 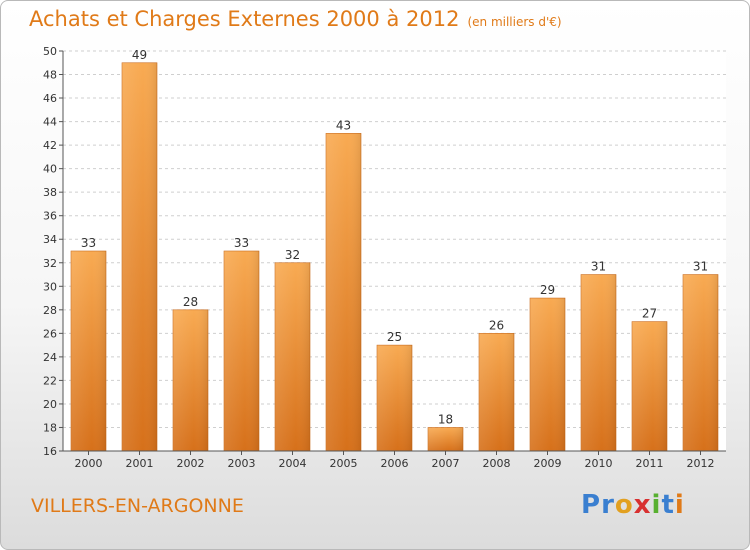 What do you see at coordinates (50, 192) in the screenshot?
I see `y-tick-label: 38` at bounding box center [50, 192].